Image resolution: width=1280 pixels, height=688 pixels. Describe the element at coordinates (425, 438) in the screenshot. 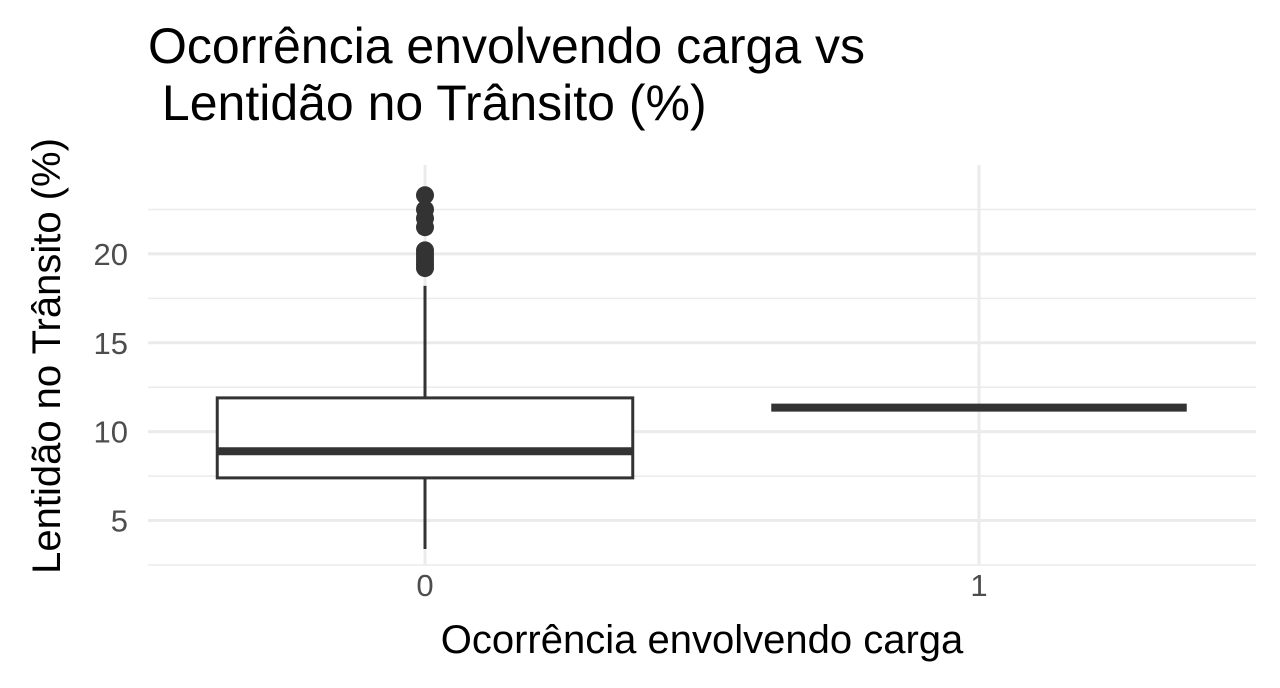

I see `iqr-box` at that location.